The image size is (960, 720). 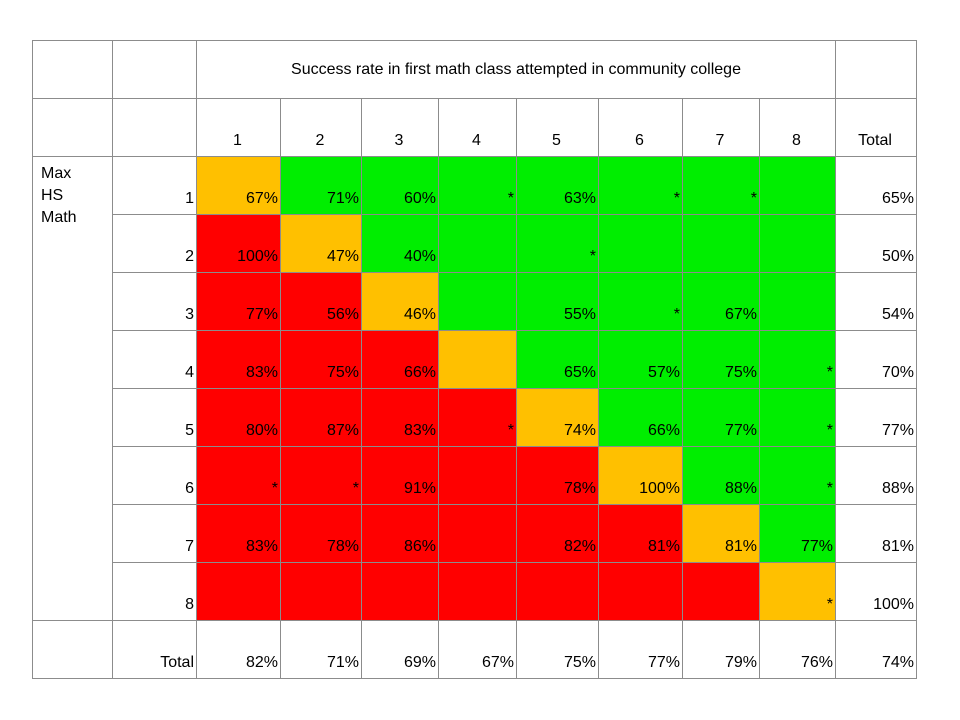 I want to click on column-header: 5, so click(x=557, y=127).